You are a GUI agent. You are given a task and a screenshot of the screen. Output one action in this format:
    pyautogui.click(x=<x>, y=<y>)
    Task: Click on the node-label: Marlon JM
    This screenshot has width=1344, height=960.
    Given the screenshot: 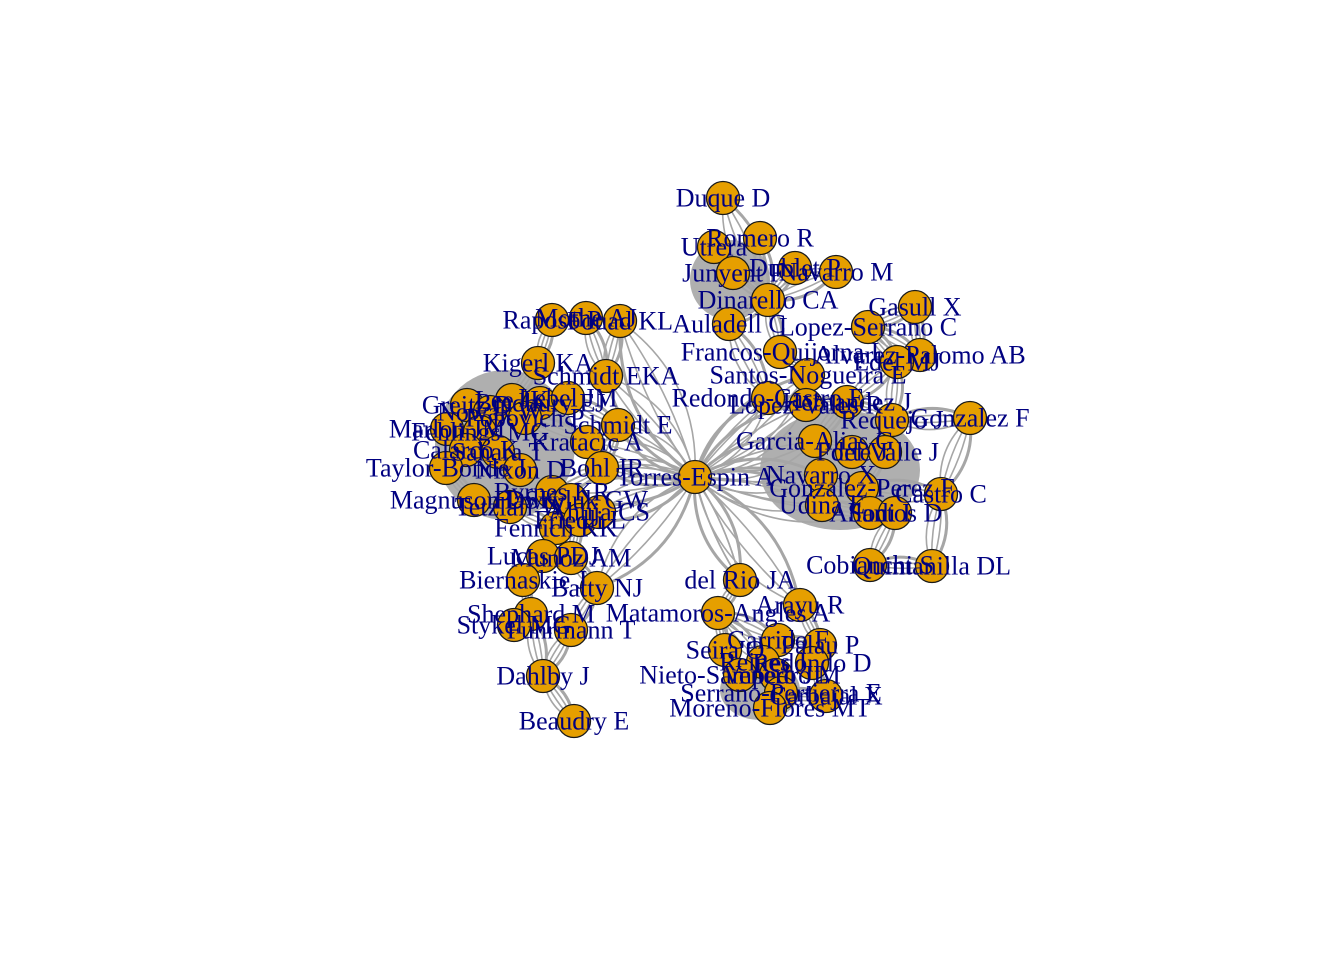 What is the action you would take?
    pyautogui.click(x=447, y=429)
    